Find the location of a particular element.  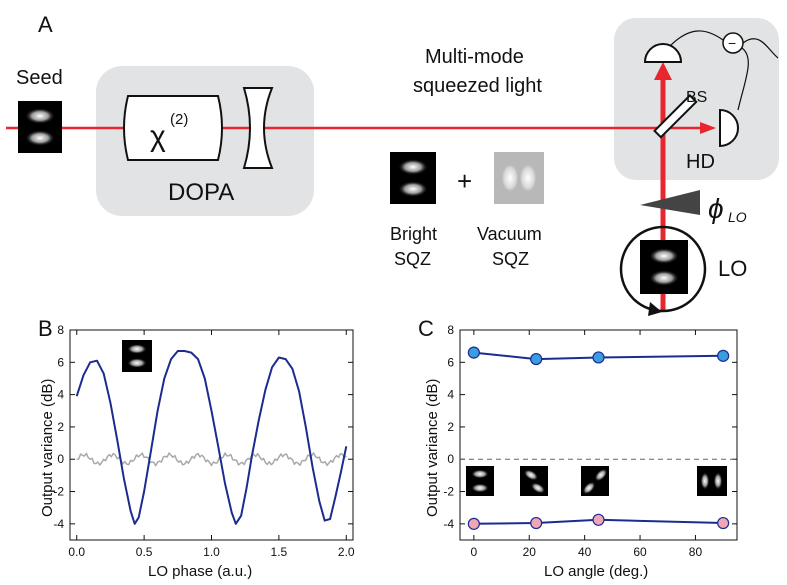

x-tick-label: 0.5 is located at coordinates (144, 552).